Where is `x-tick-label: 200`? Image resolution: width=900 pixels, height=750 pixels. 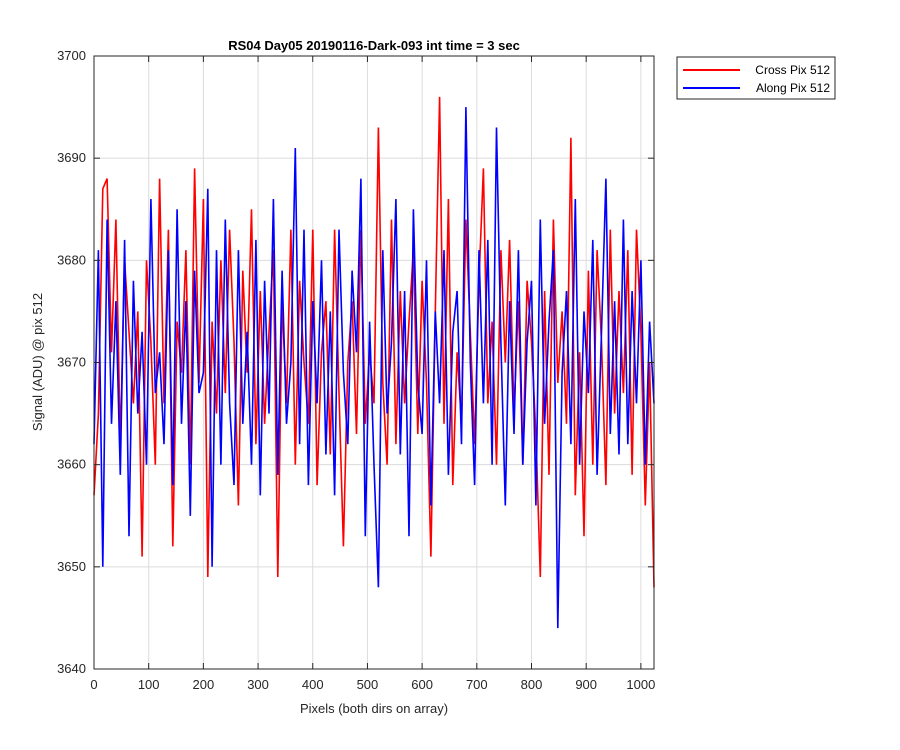 x-tick-label: 200 is located at coordinates (204, 684).